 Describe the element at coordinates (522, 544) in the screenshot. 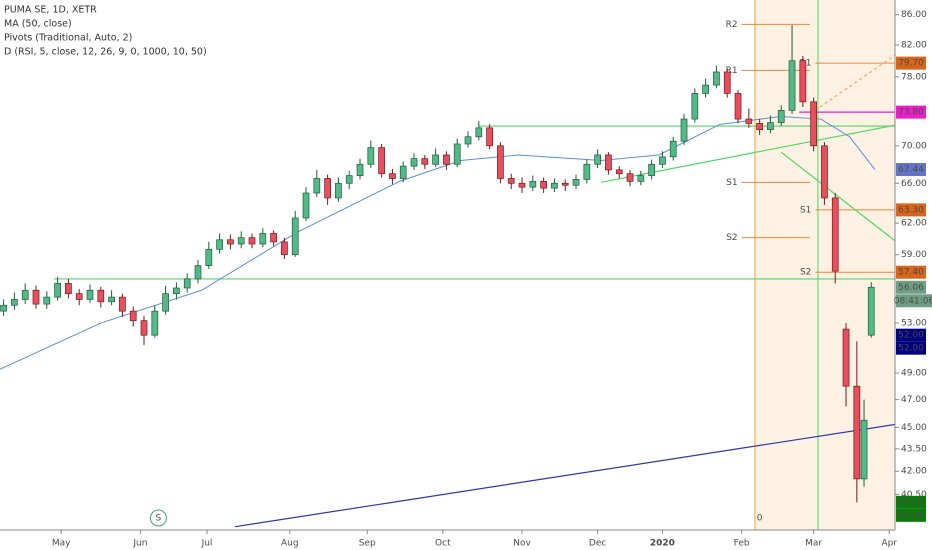

I see `x-tick-label: Nov` at that location.